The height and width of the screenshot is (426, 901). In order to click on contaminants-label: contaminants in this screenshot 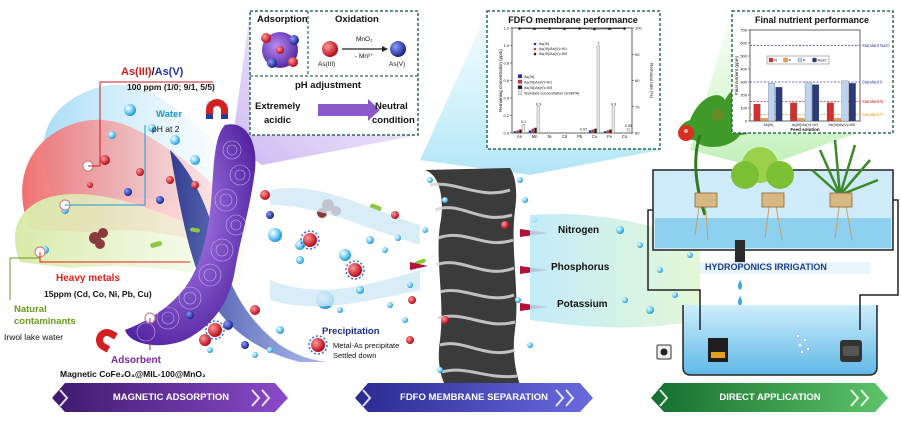, I will do `click(45, 321)`.